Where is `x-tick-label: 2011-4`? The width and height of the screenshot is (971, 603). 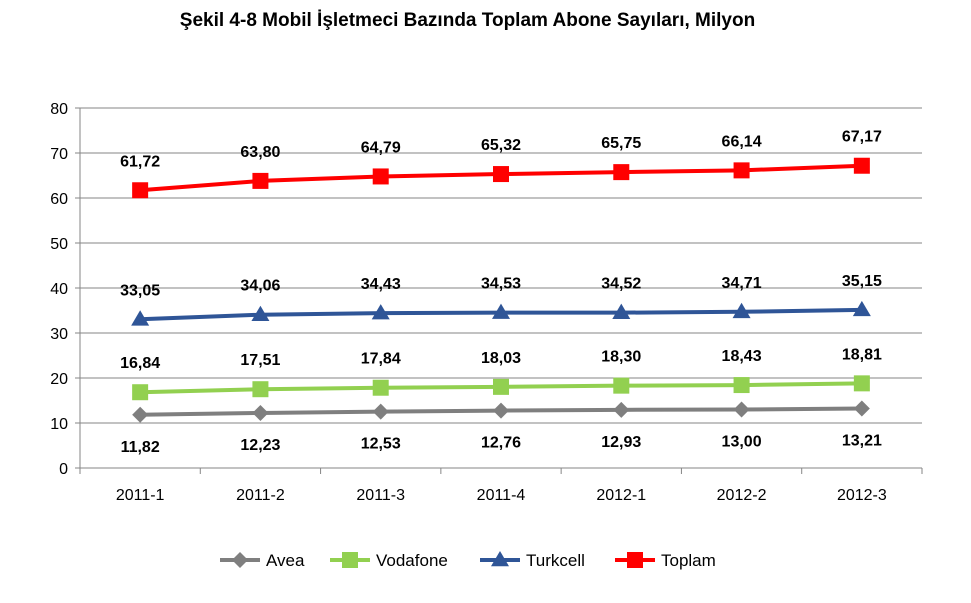
x-tick-label: 2011-4 is located at coordinates (501, 495).